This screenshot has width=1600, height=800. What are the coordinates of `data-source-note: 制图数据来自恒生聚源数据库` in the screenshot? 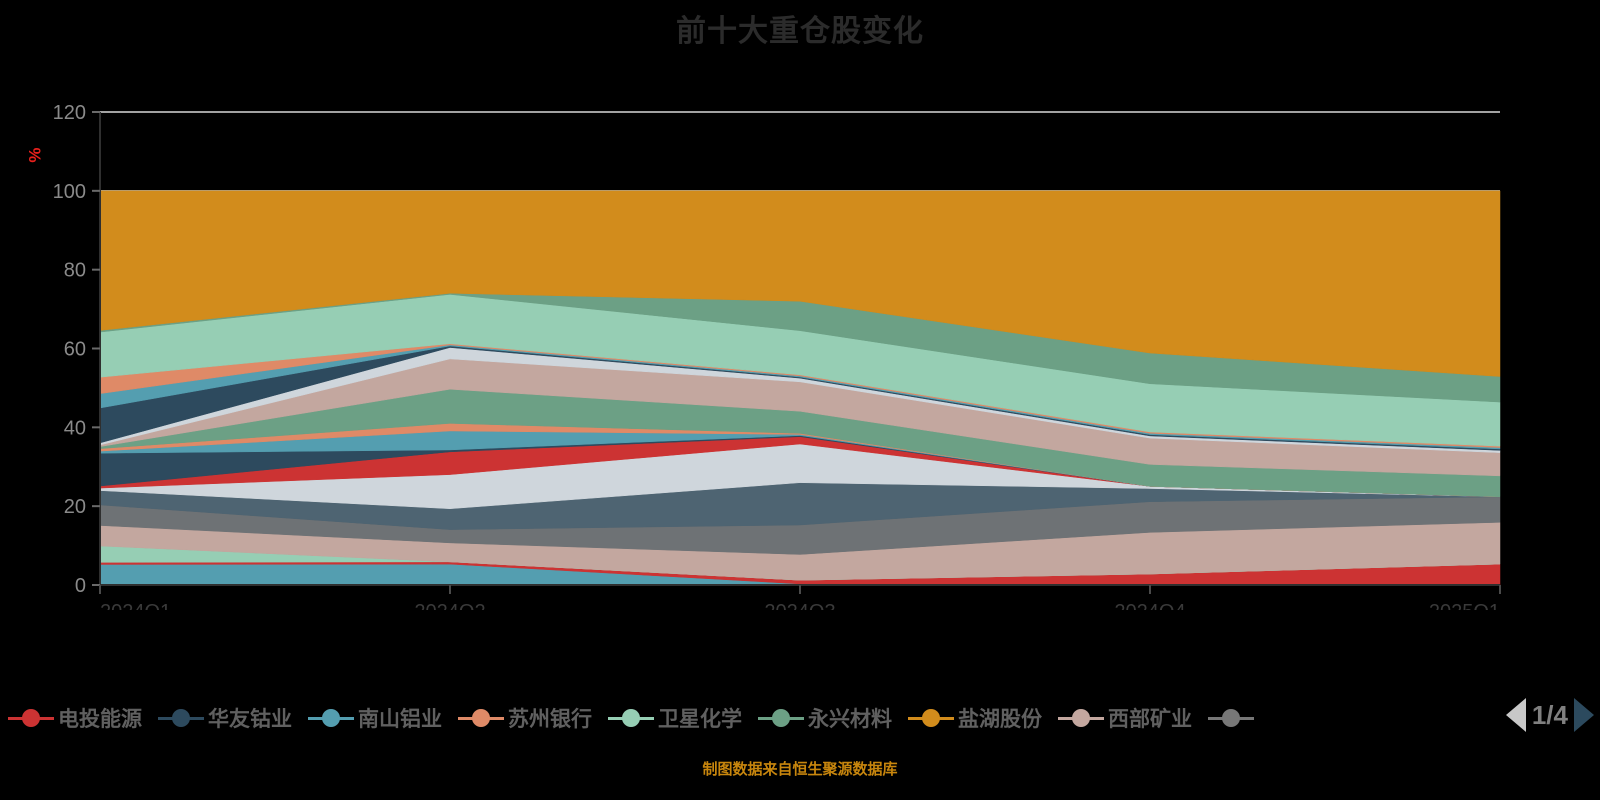 It's located at (800, 769).